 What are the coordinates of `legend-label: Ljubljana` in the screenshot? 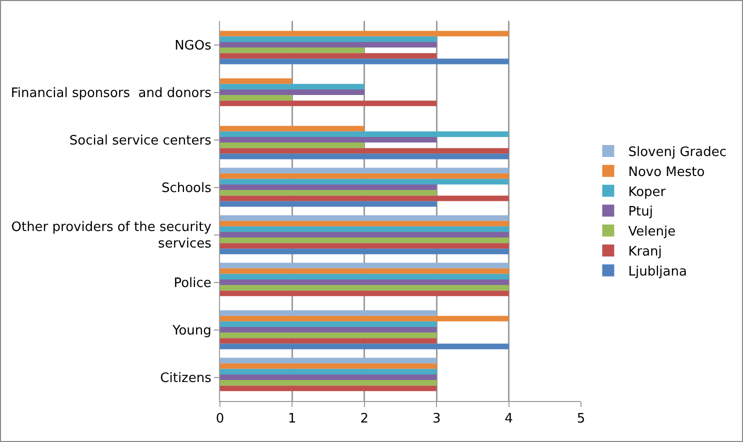 It's located at (657, 272).